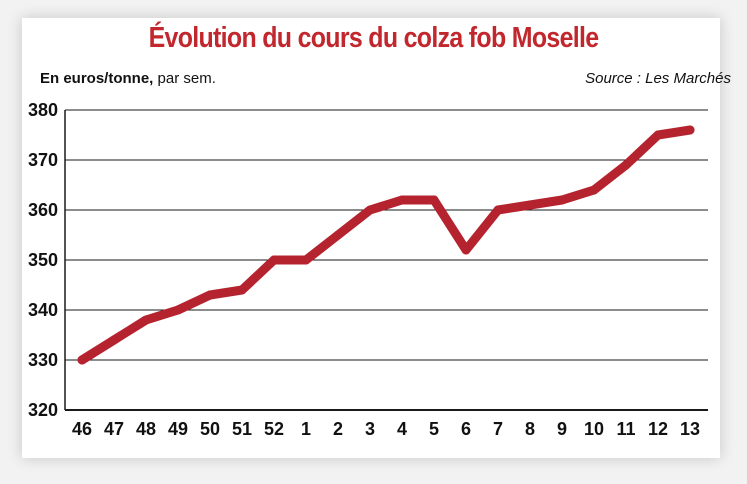 Image resolution: width=747 pixels, height=484 pixels. Describe the element at coordinates (498, 429) in the screenshot. I see `x-tick-label: 7` at that location.